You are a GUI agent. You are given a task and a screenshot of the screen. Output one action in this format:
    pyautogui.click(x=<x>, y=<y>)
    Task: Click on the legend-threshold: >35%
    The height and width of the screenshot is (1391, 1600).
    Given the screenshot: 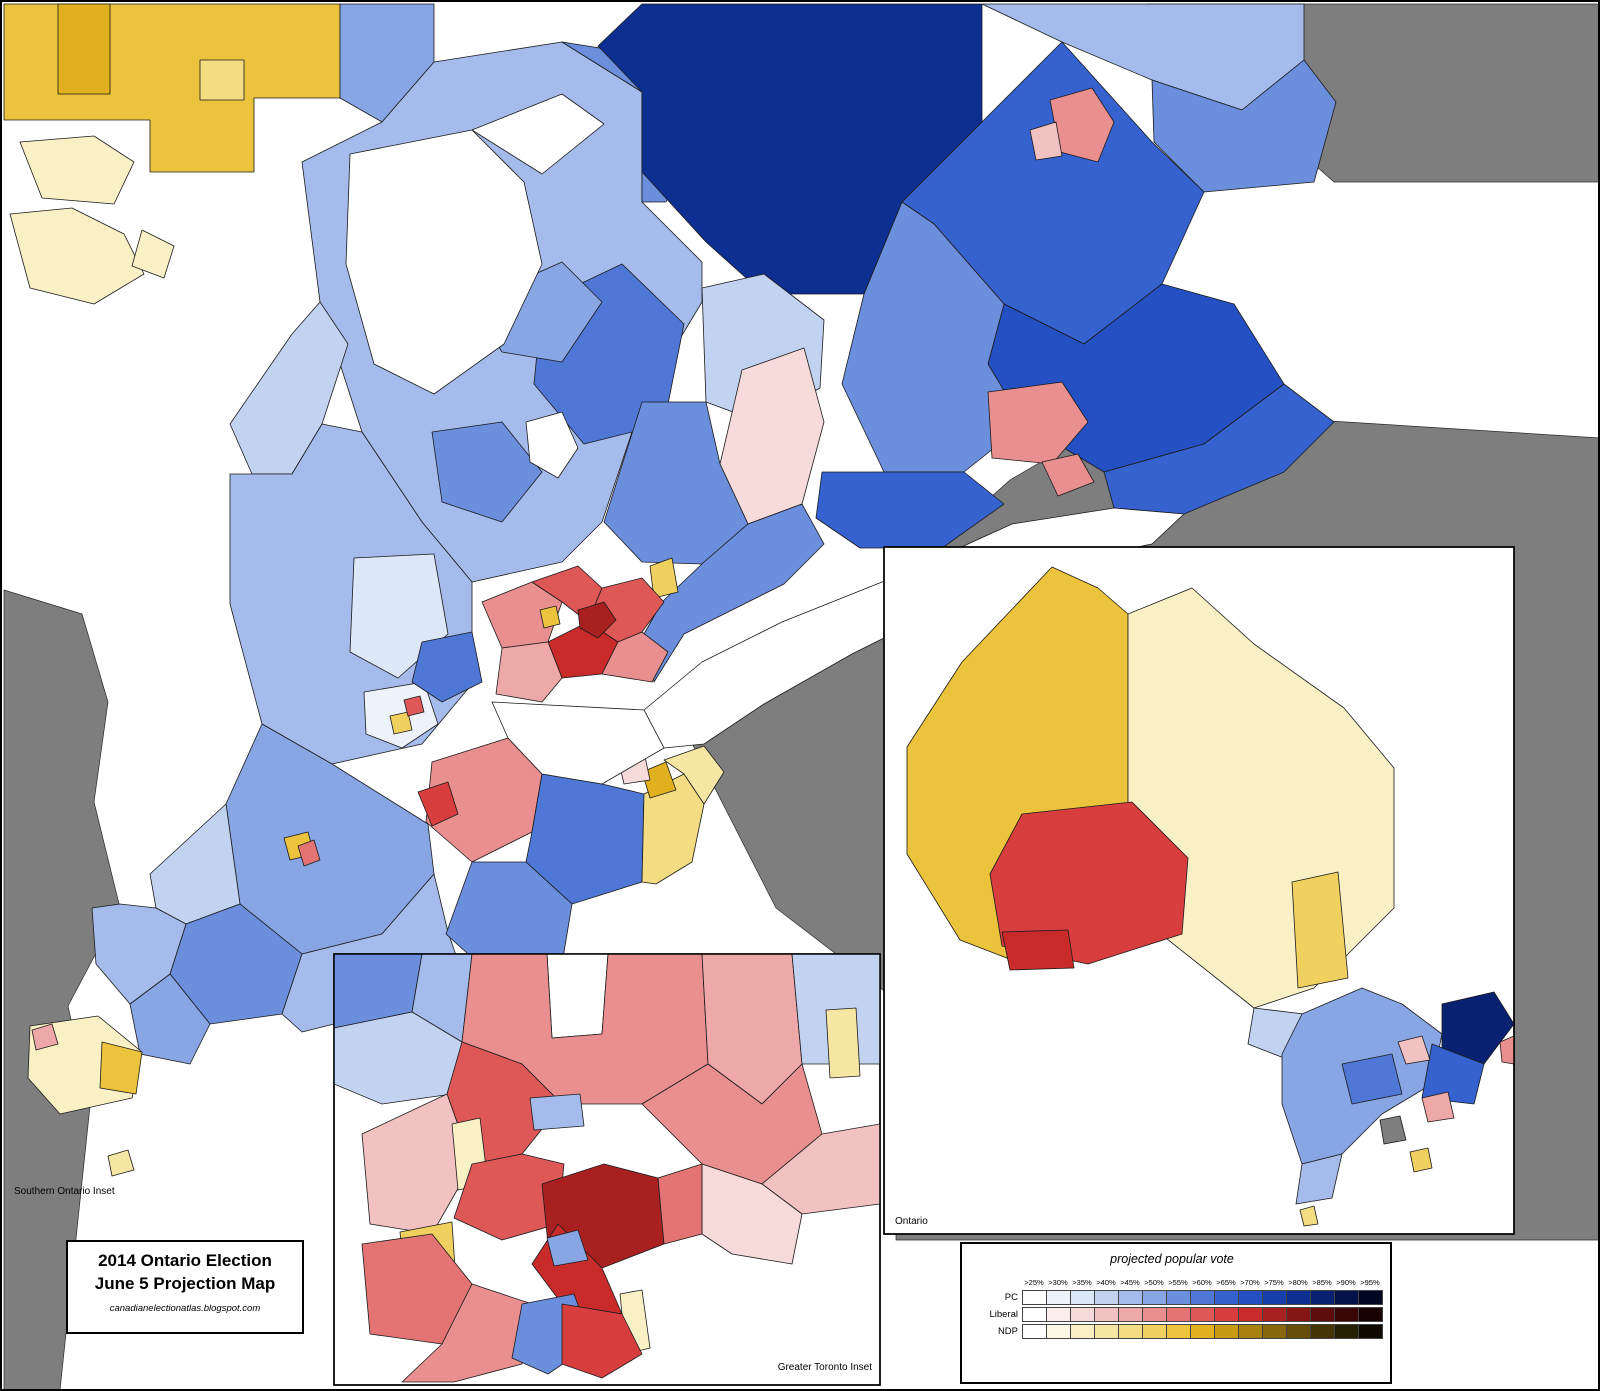 What is the action you would take?
    pyautogui.click(x=1082, y=1282)
    